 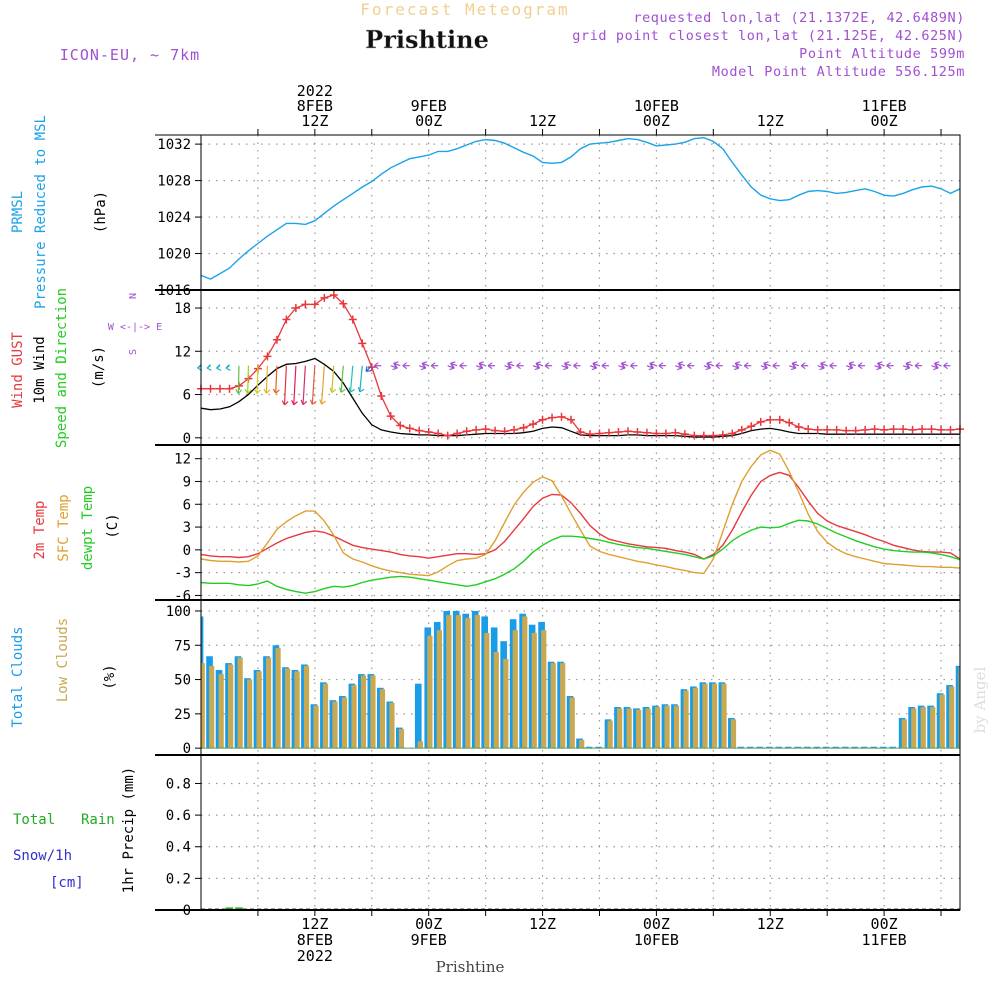 I want to click on x-top-label: 12Z, so click(x=770, y=121).